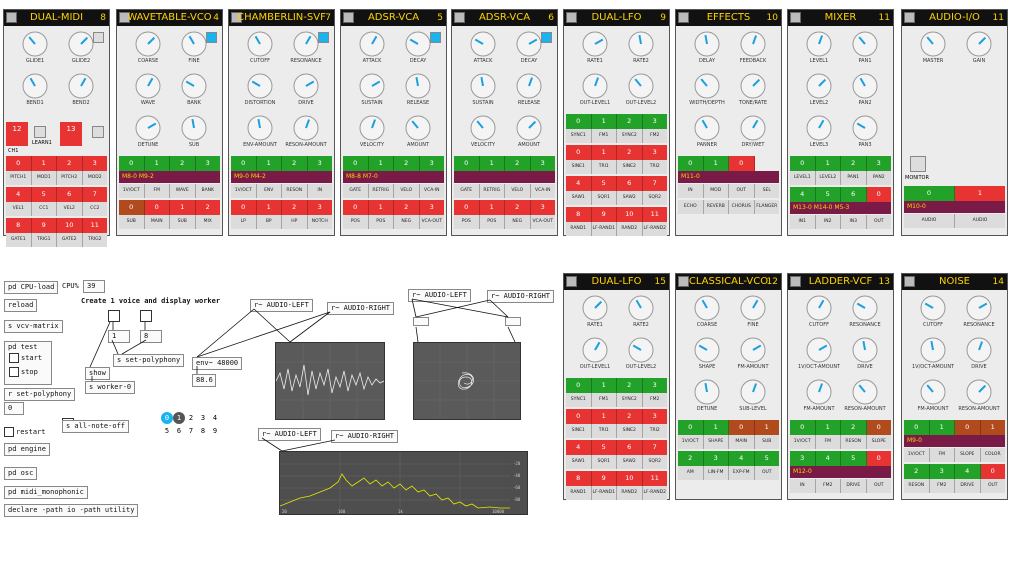 The width and height of the screenshot is (1024, 567). What do you see at coordinates (504, 18) in the screenshot?
I see `module-header: ADSR-VCA 6` at bounding box center [504, 18].